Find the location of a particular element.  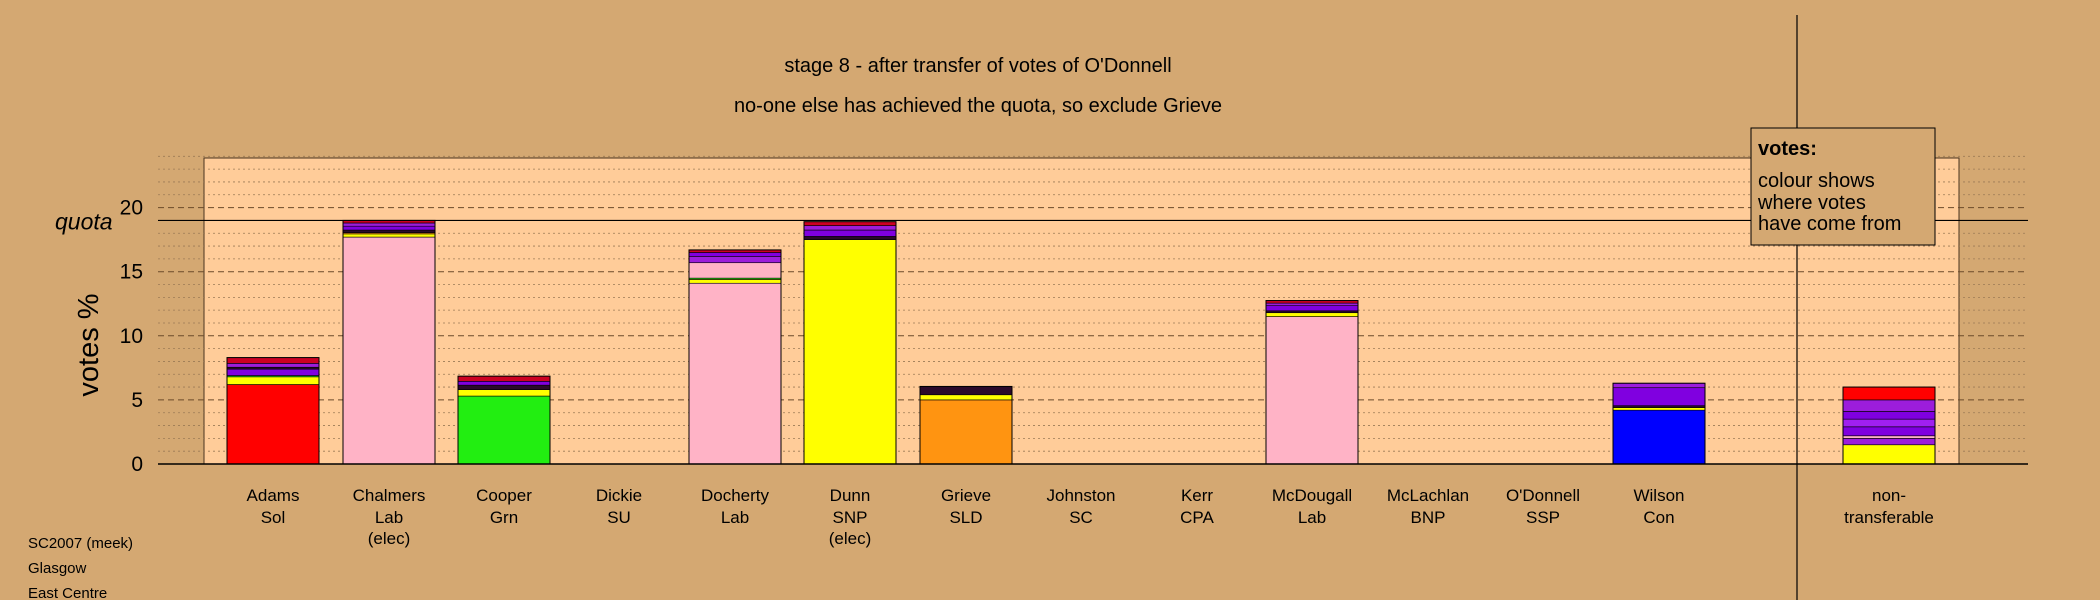

candidate-name: Adams is located at coordinates (273, 495).